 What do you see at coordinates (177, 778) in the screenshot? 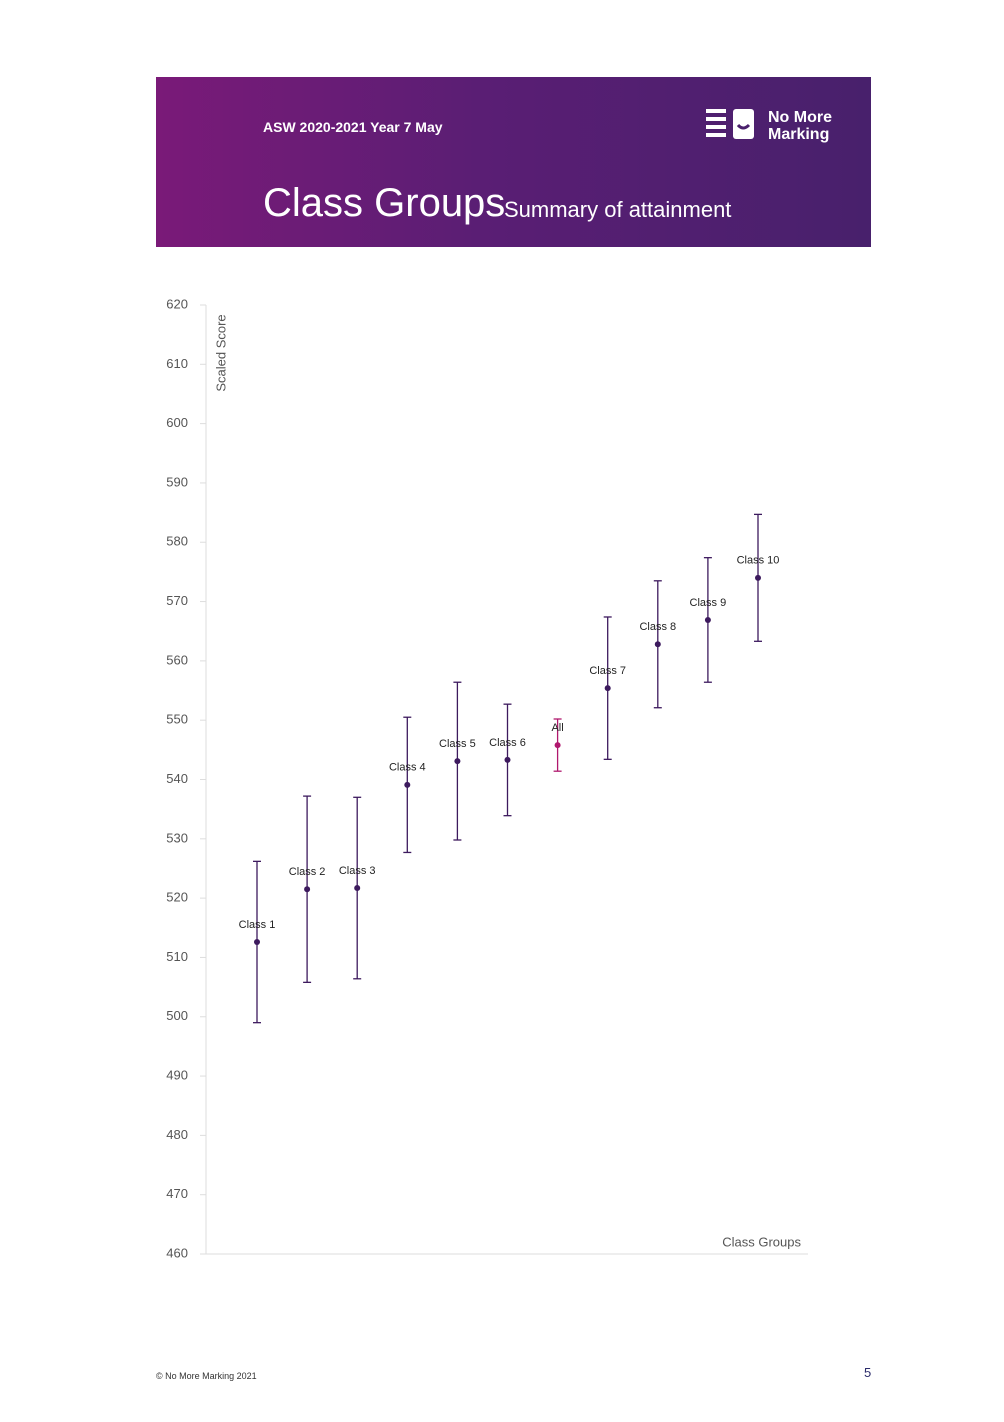
I see `y-tick-label: 540` at bounding box center [177, 778].